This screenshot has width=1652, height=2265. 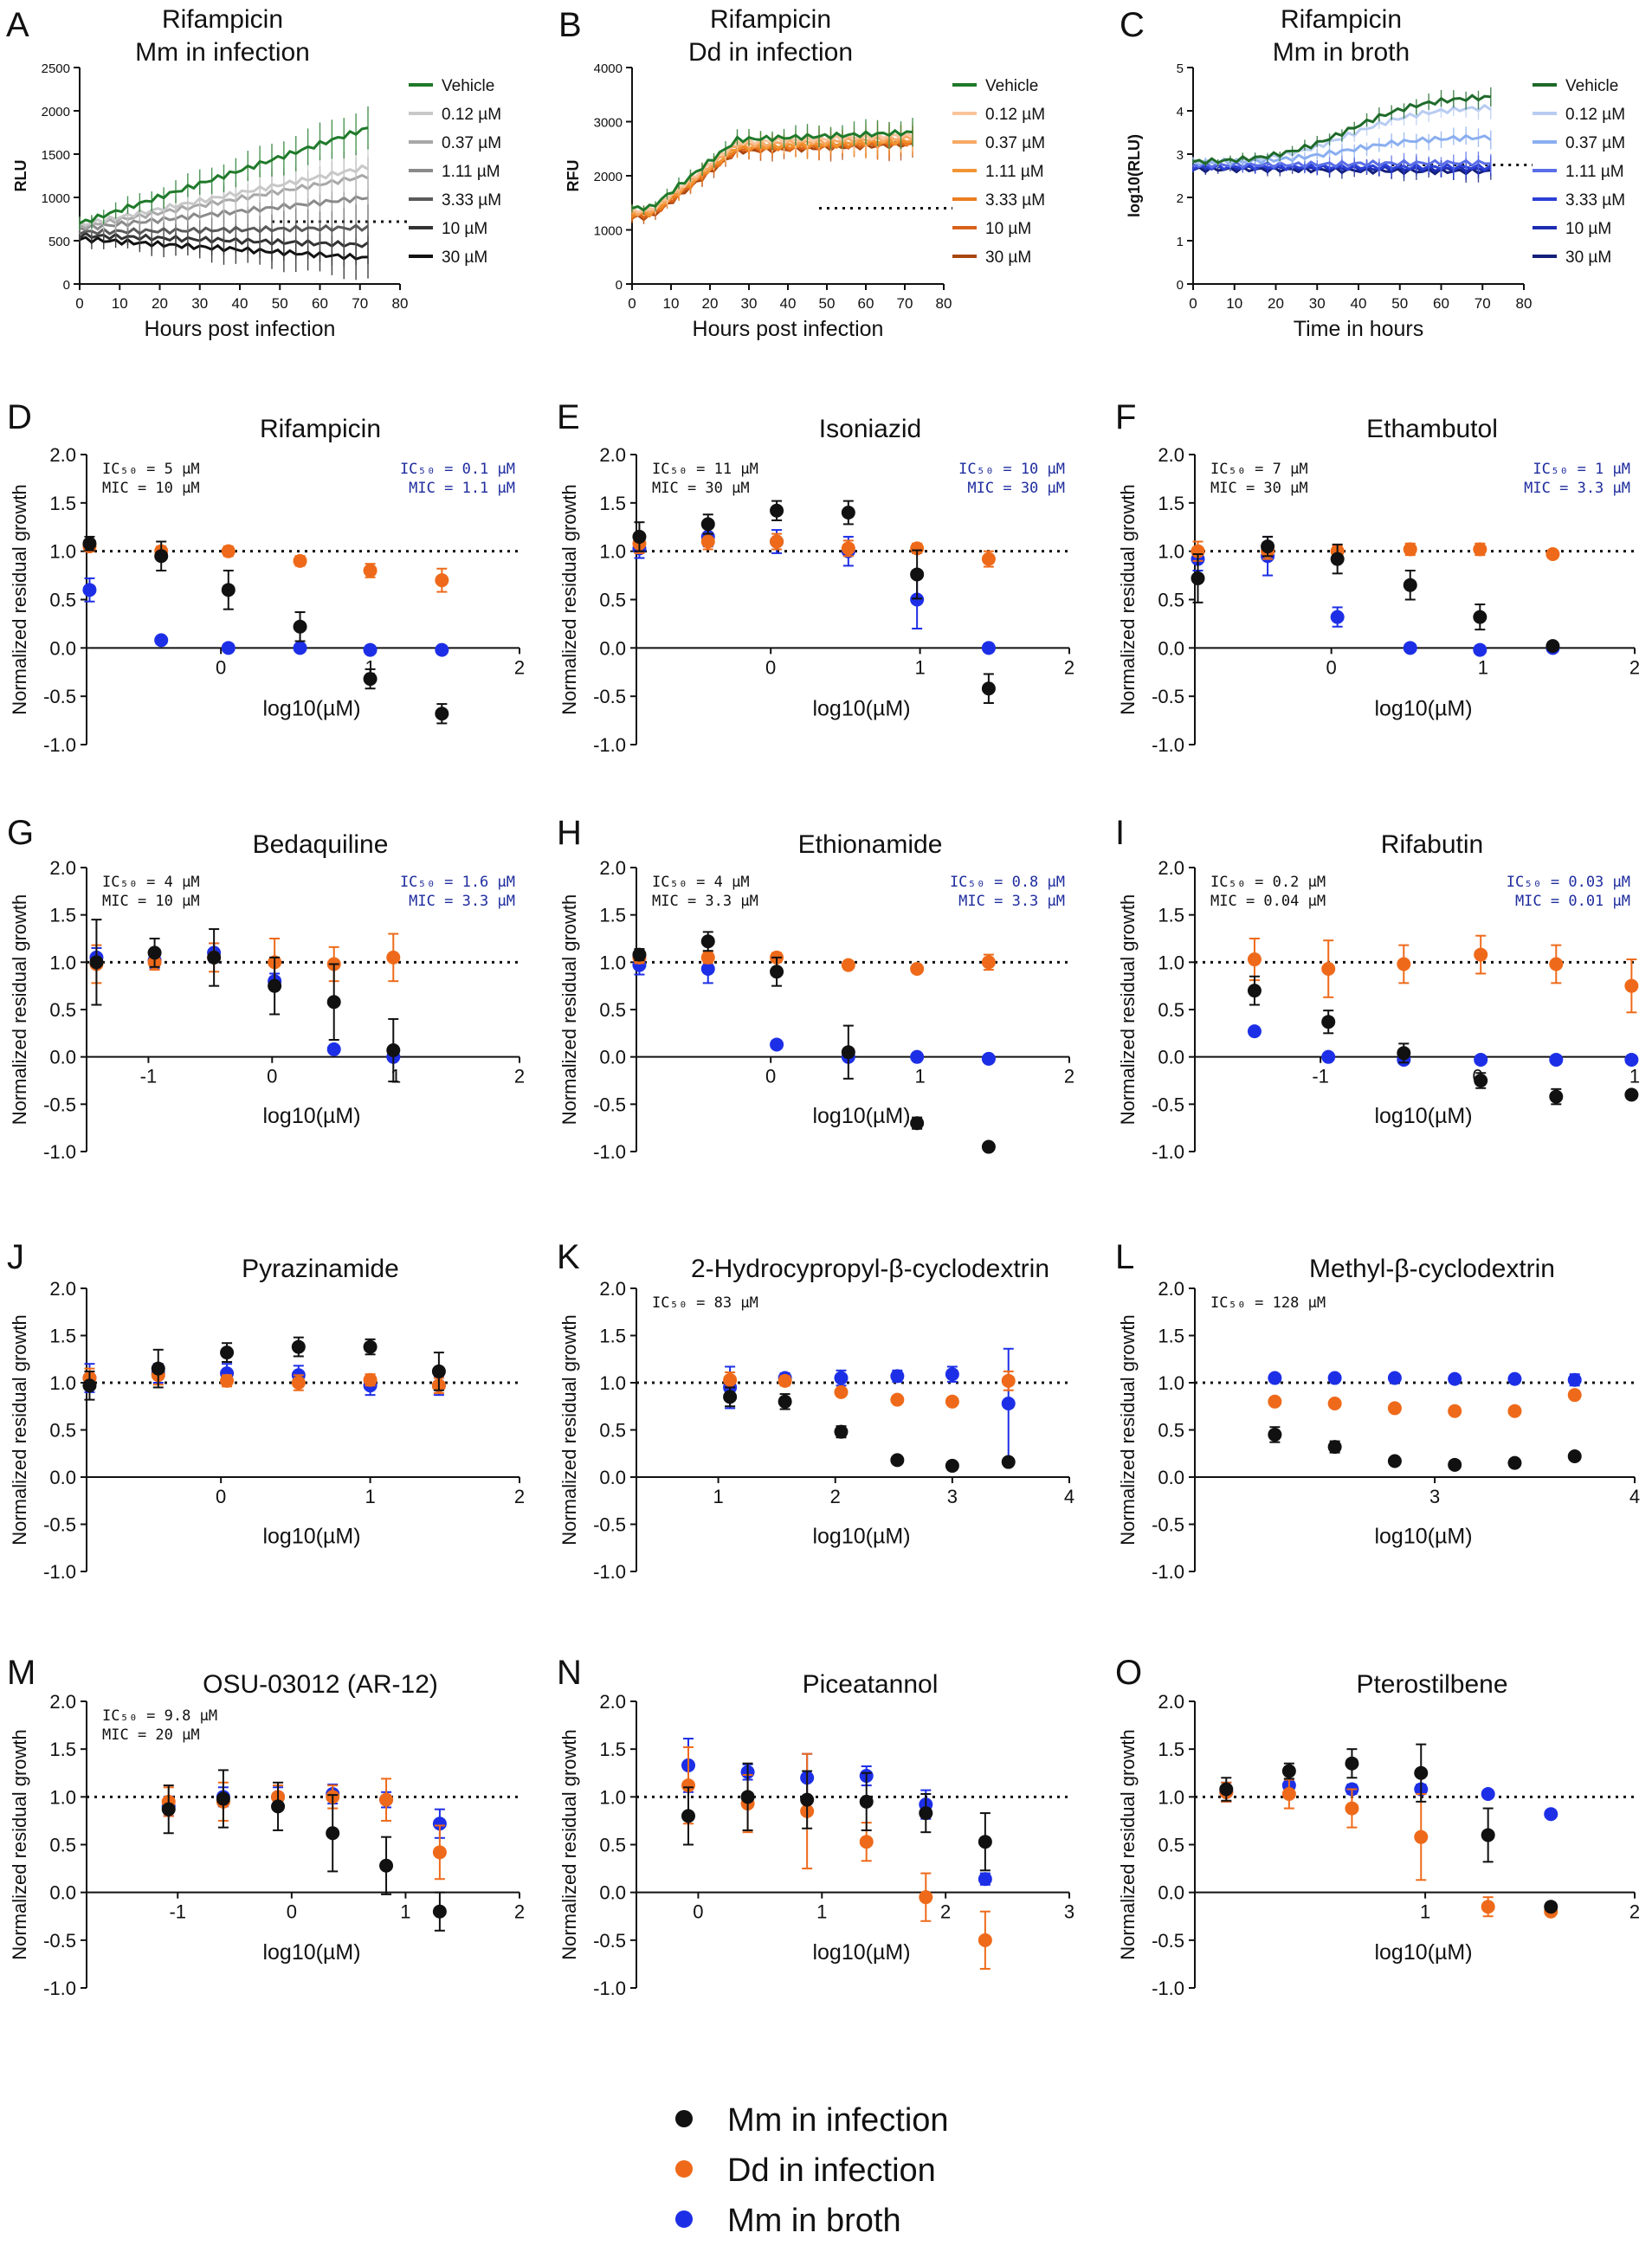 I want to click on x-axis-label: Hours post infection, so click(x=788, y=329).